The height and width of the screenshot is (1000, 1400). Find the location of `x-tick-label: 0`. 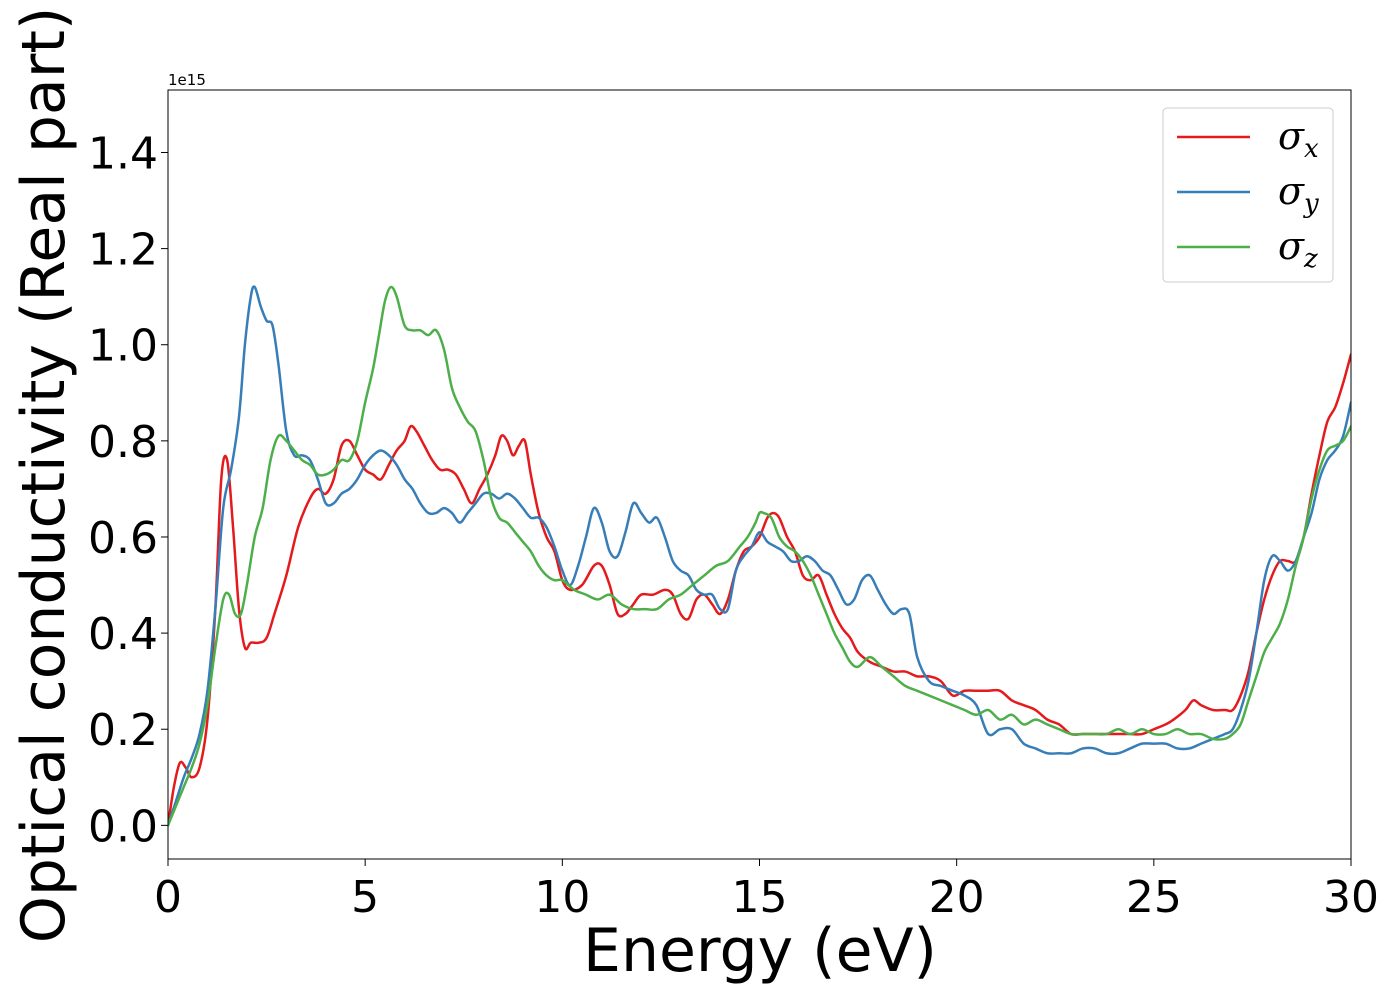

x-tick-label: 0 is located at coordinates (168, 897).